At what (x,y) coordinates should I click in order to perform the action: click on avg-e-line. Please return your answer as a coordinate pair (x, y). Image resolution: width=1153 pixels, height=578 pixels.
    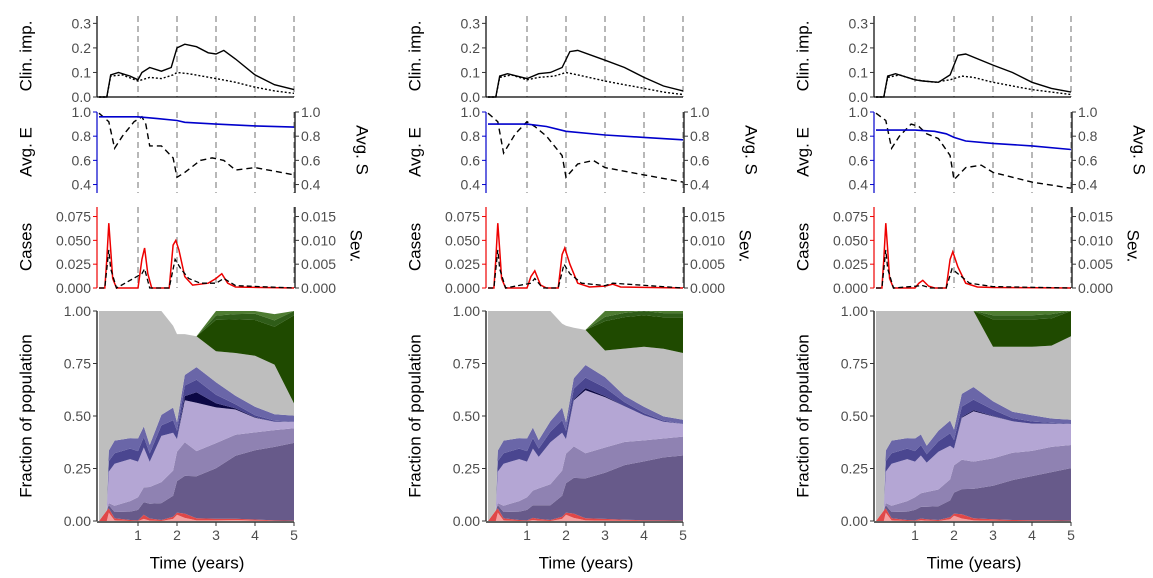
    Looking at the image, I should click on (197, 122).